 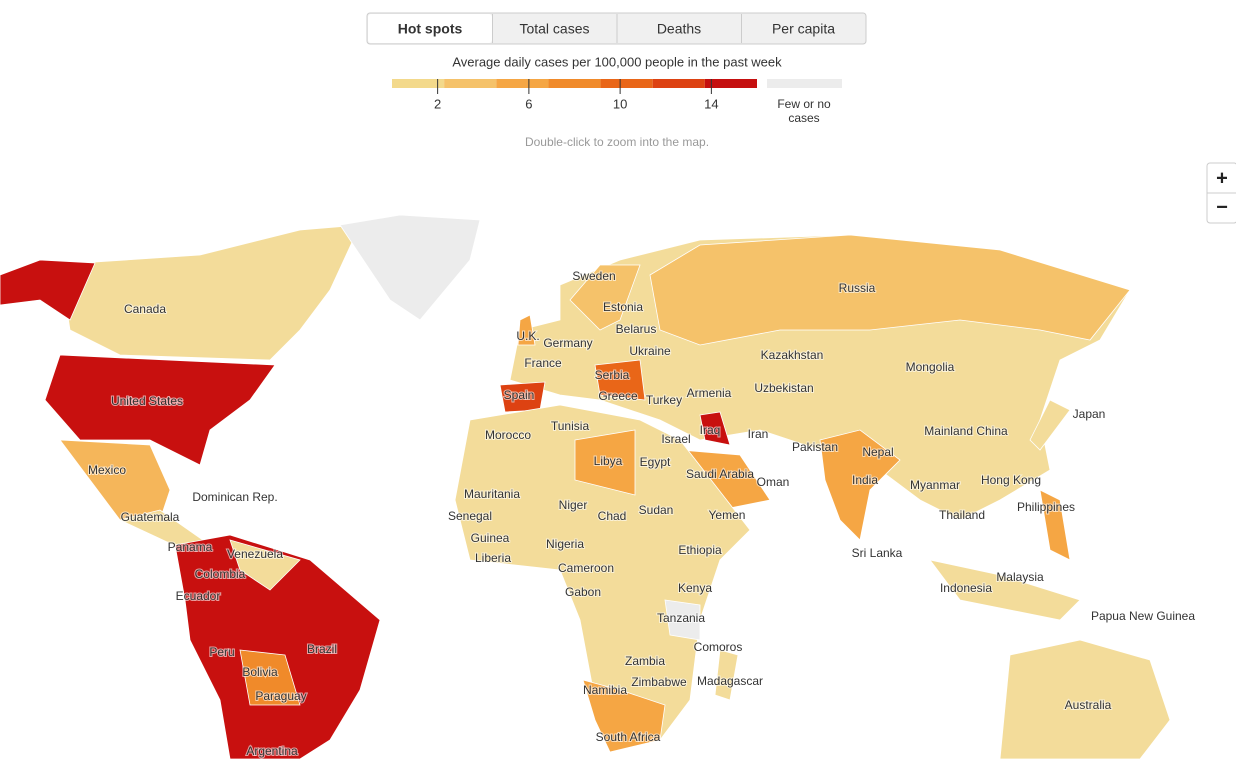 I want to click on country-label: Comoros, so click(x=718, y=647).